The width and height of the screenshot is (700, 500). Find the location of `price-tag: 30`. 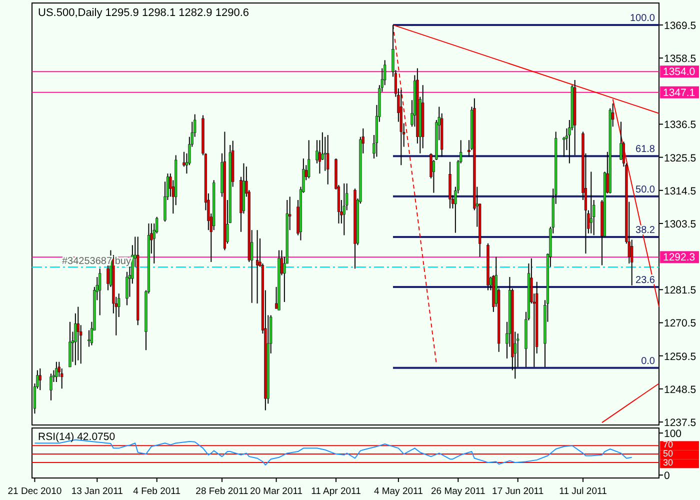

price-tag: 30 is located at coordinates (679, 463).